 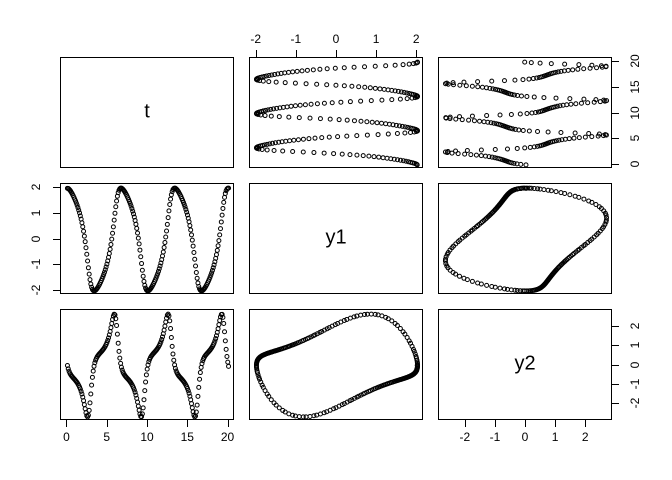 I want to click on tick-label-left-y1: -2, so click(x=36, y=290).